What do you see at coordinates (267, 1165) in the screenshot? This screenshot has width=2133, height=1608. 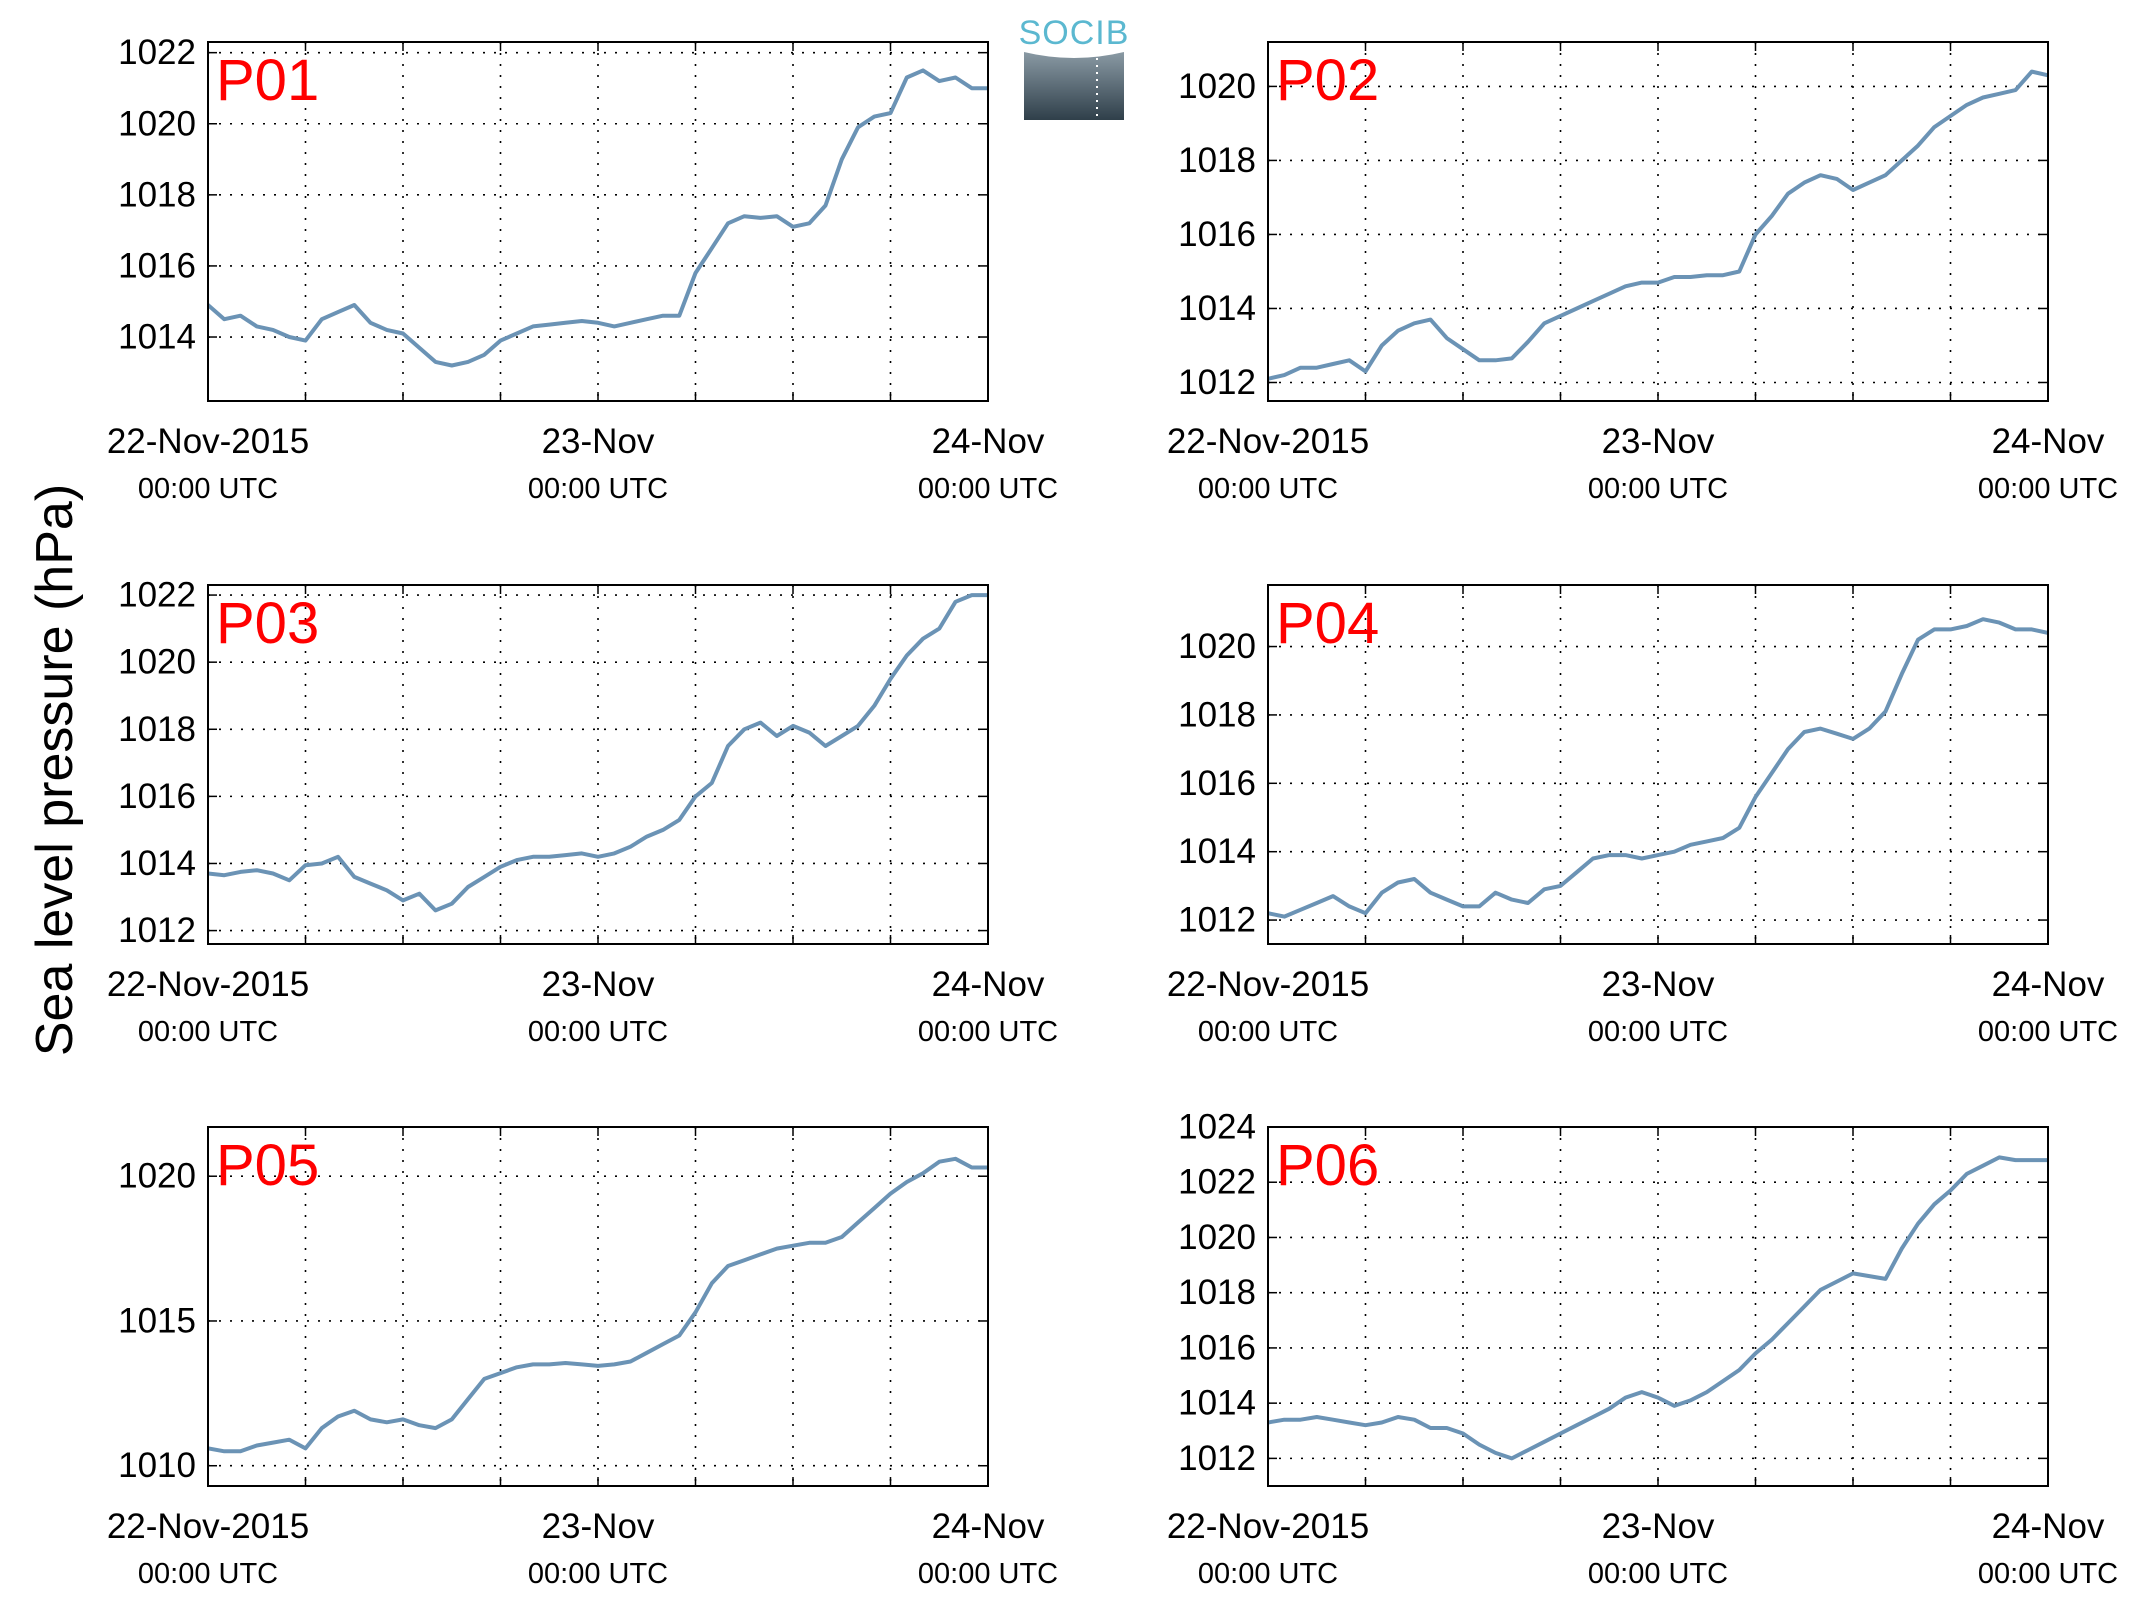 I see `panel-label: P05` at bounding box center [267, 1165].